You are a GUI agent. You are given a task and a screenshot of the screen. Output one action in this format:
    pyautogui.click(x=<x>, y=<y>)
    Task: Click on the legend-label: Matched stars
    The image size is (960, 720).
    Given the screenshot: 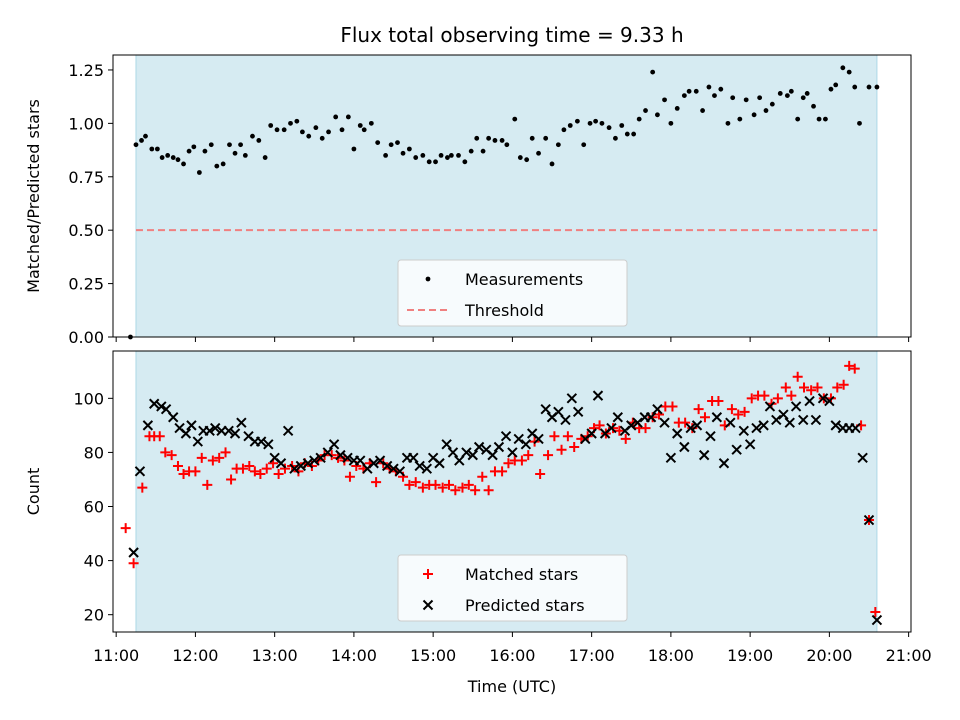 What is the action you would take?
    pyautogui.click(x=521, y=574)
    